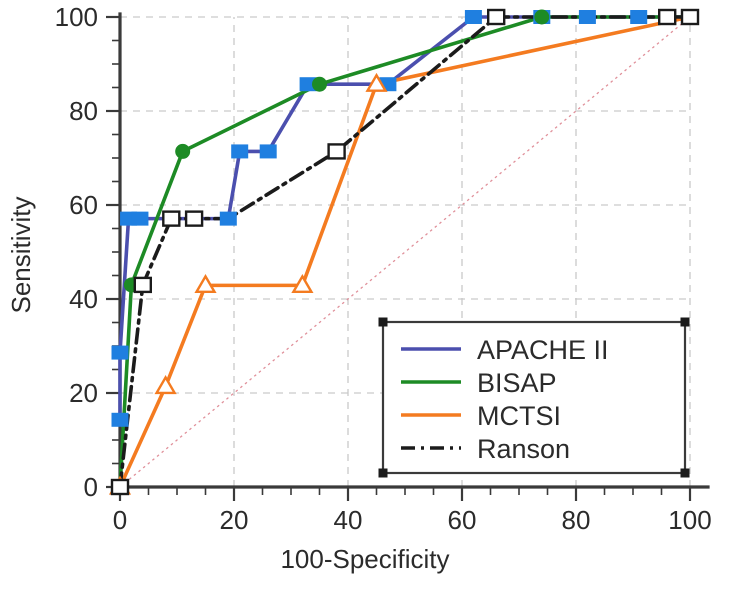 The width and height of the screenshot is (730, 590). I want to click on y-tick-label: 0, so click(91, 487).